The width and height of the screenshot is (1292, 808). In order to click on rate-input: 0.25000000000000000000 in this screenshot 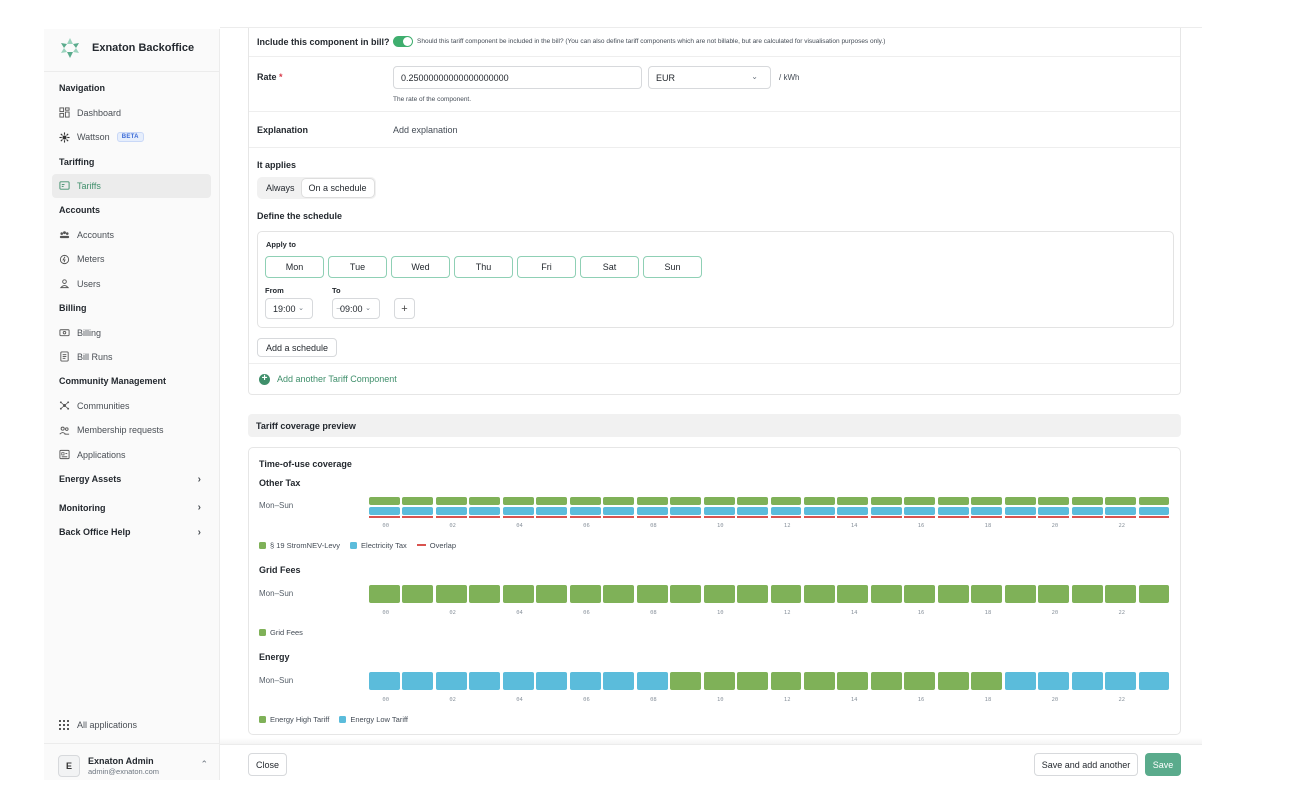, I will do `click(517, 77)`.